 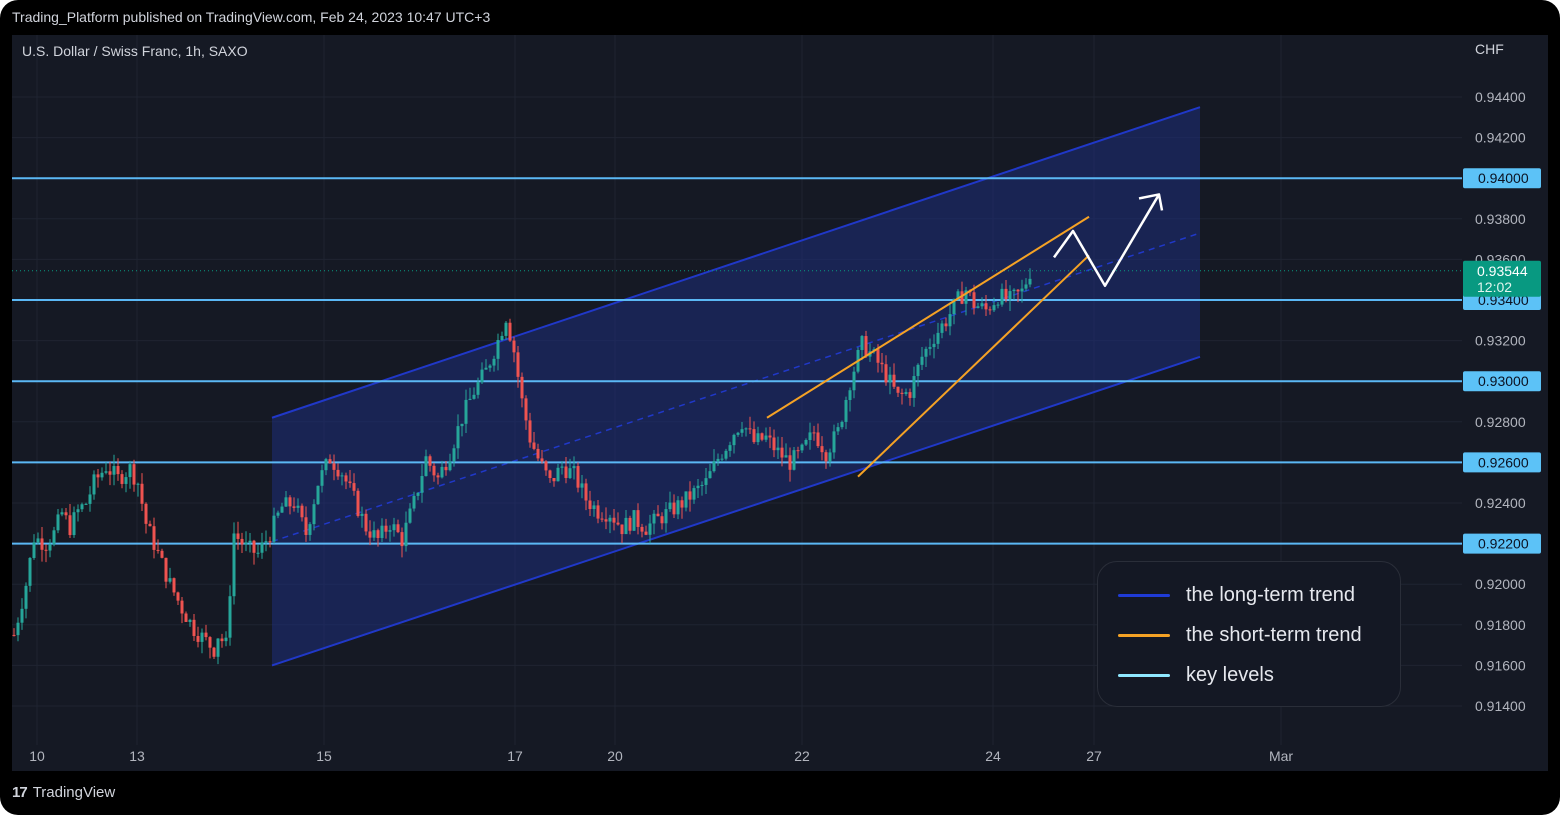 What do you see at coordinates (1144, 595) in the screenshot?
I see `legend-swatch-long-term` at bounding box center [1144, 595].